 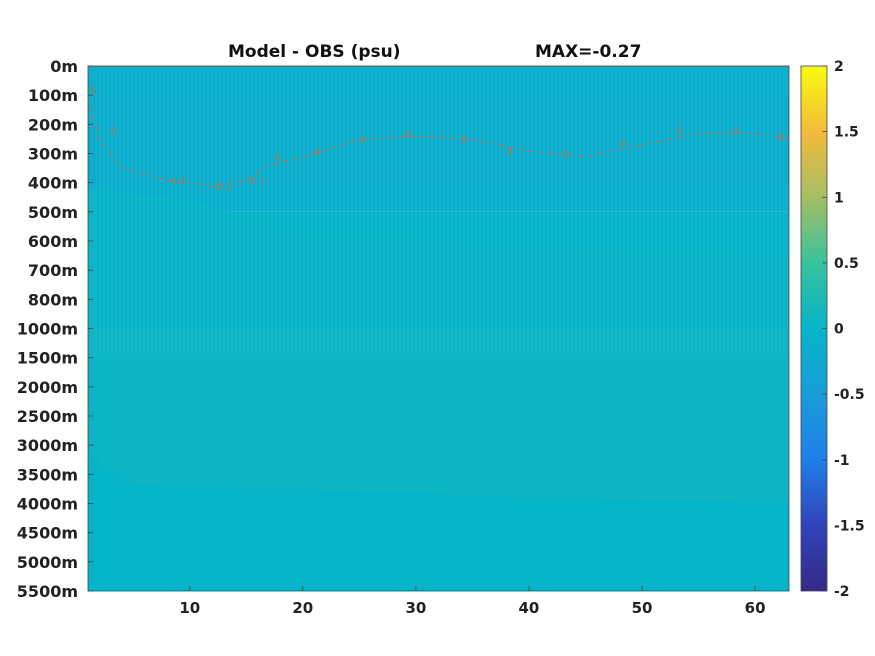 I want to click on x-tick-label: 40, so click(x=529, y=608).